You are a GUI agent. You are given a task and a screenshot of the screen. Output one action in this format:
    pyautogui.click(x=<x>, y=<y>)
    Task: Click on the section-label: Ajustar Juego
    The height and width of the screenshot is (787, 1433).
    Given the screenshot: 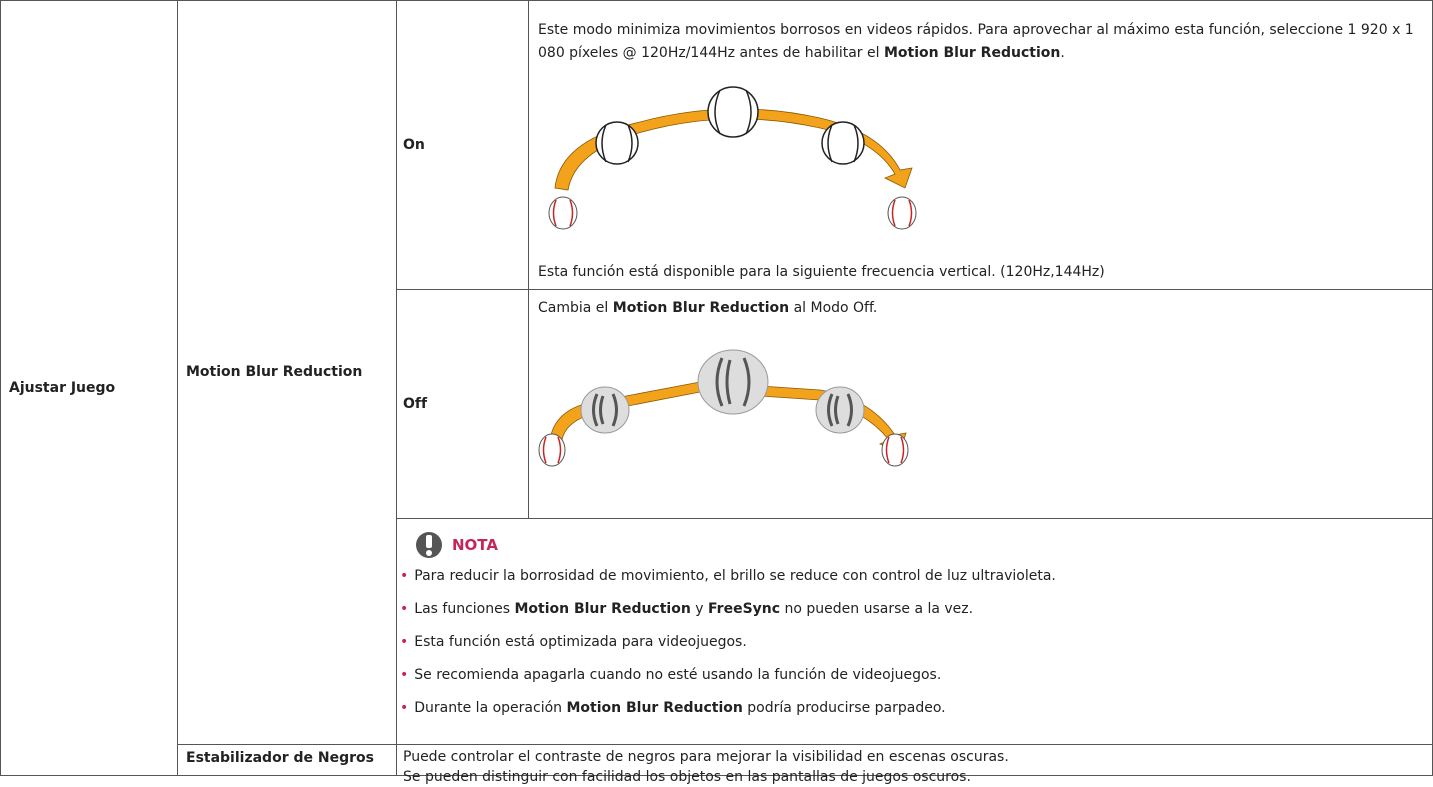 What is the action you would take?
    pyautogui.click(x=62, y=388)
    